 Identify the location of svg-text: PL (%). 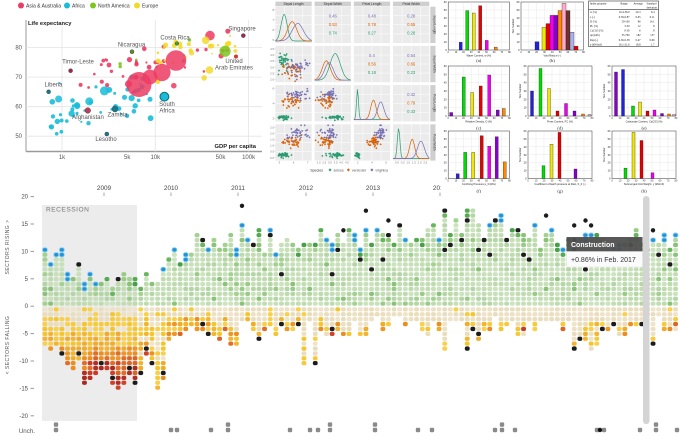
(594, 26).